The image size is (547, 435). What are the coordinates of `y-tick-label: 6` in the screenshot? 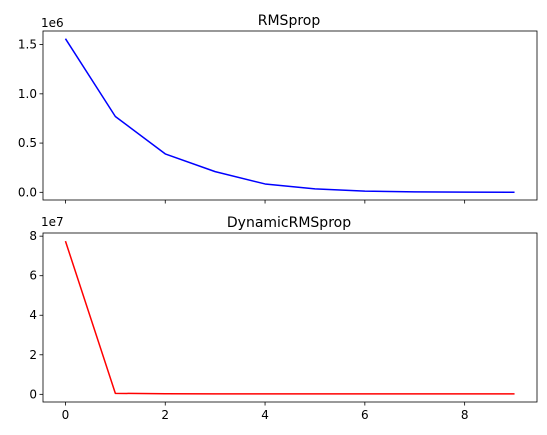 It's located at (33, 276).